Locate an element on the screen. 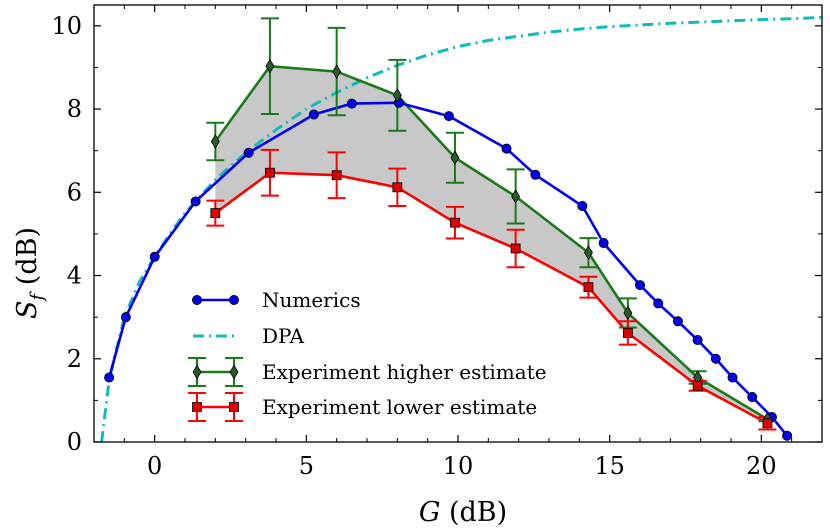 The width and height of the screenshot is (830, 532). legend-label-numerics: Numerics is located at coordinates (311, 300).